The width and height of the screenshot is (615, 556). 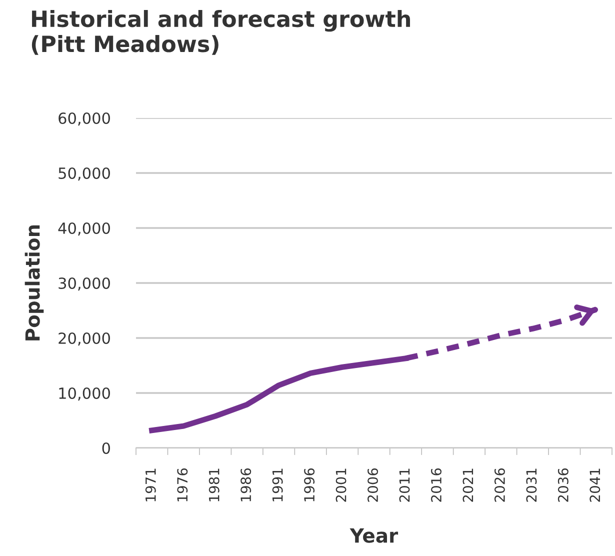 I want to click on x-tick-label: 2001, so click(x=341, y=485).